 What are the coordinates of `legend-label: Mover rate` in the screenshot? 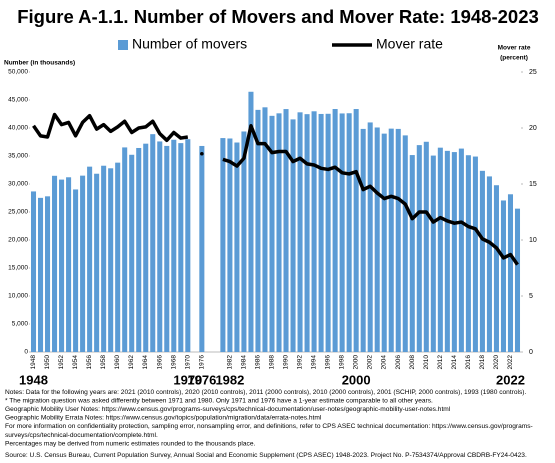 It's located at (409, 44).